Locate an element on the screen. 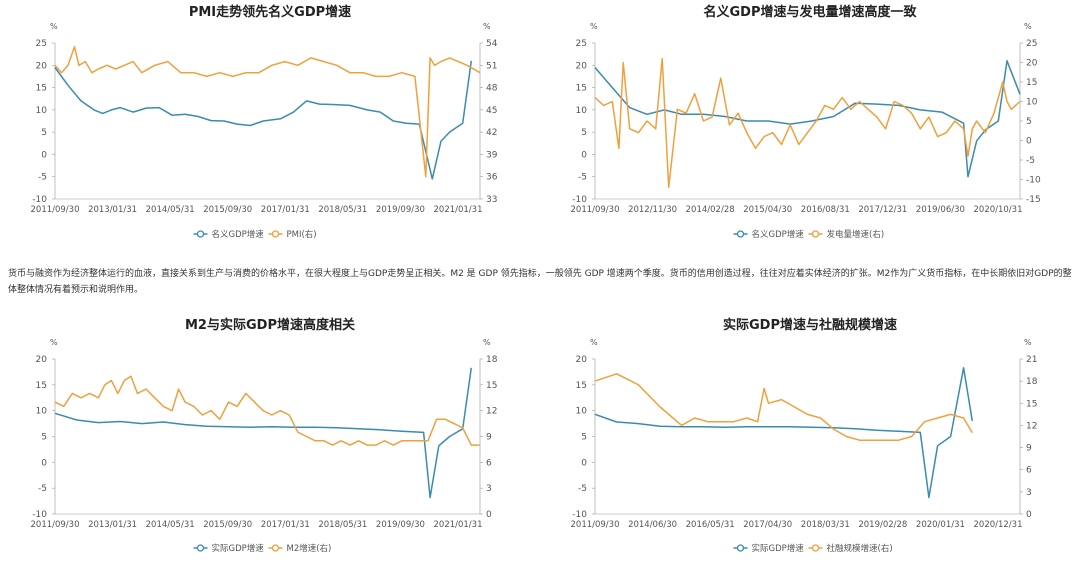 The height and width of the screenshot is (561, 1080). y2-tick-label: 45 is located at coordinates (491, 111).